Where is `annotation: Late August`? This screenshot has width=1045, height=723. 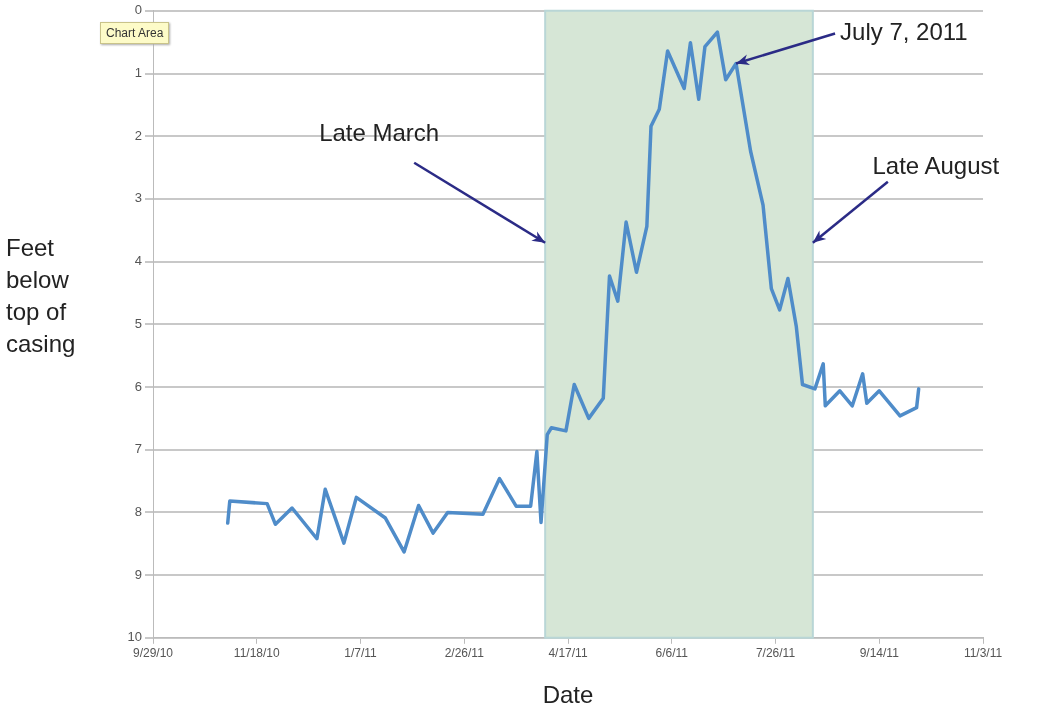
annotation: Late August is located at coordinates (936, 166).